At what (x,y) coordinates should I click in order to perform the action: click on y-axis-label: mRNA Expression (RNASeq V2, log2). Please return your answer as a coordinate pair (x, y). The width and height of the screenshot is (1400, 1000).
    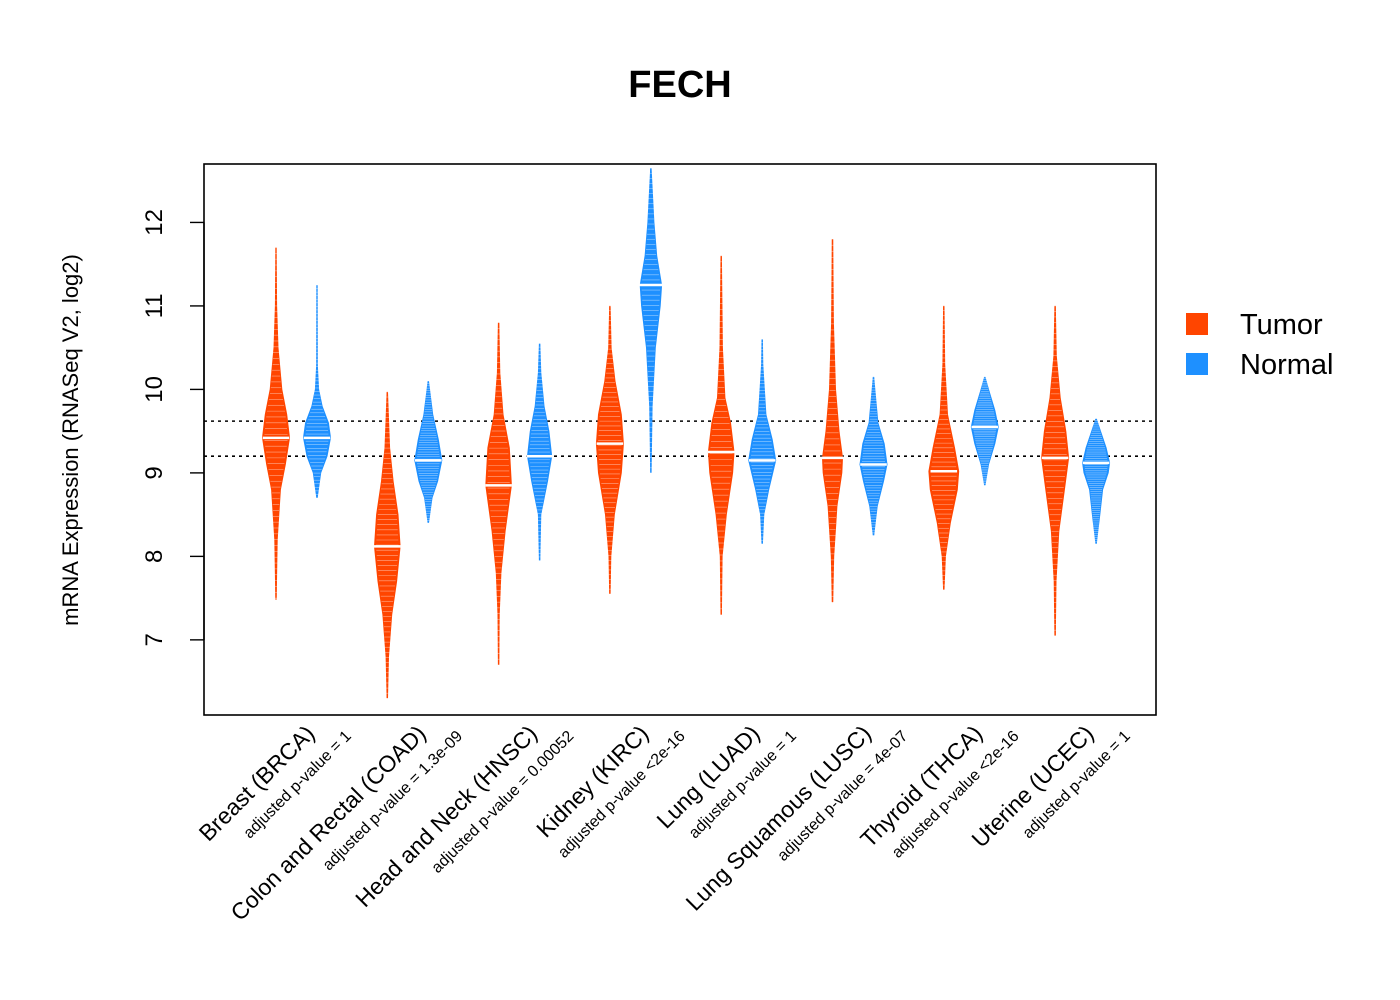
    Looking at the image, I should click on (70, 440).